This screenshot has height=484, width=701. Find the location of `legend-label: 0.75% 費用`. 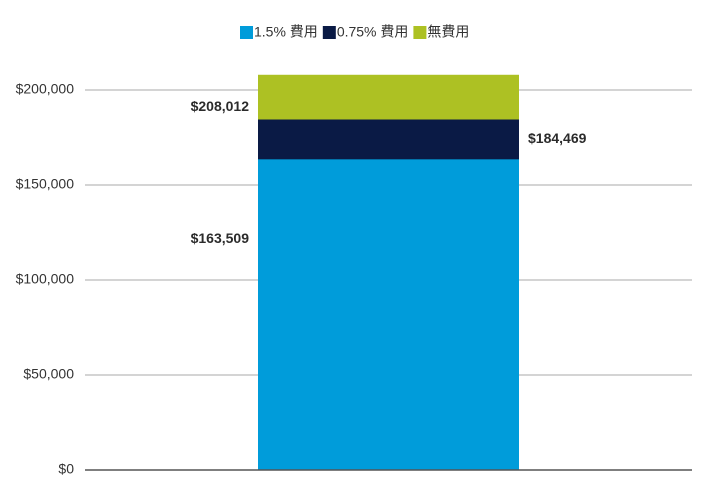

legend-label: 0.75% 費用 is located at coordinates (373, 32).